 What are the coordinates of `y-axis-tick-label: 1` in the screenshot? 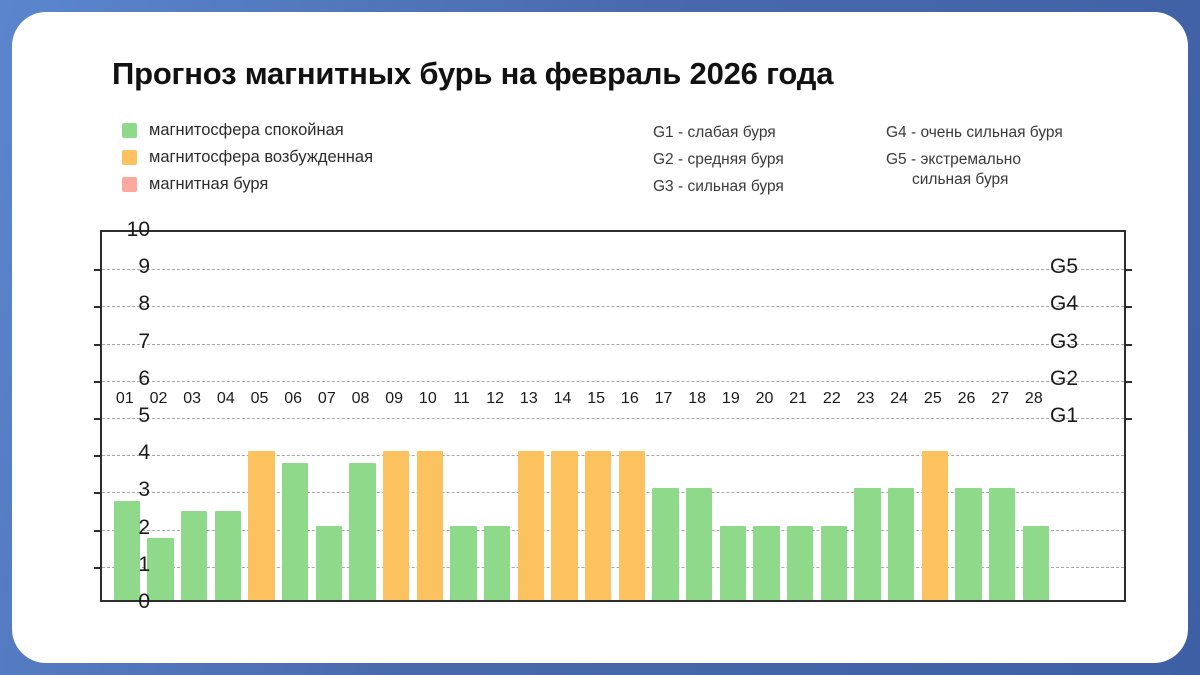 It's located at (144, 564).